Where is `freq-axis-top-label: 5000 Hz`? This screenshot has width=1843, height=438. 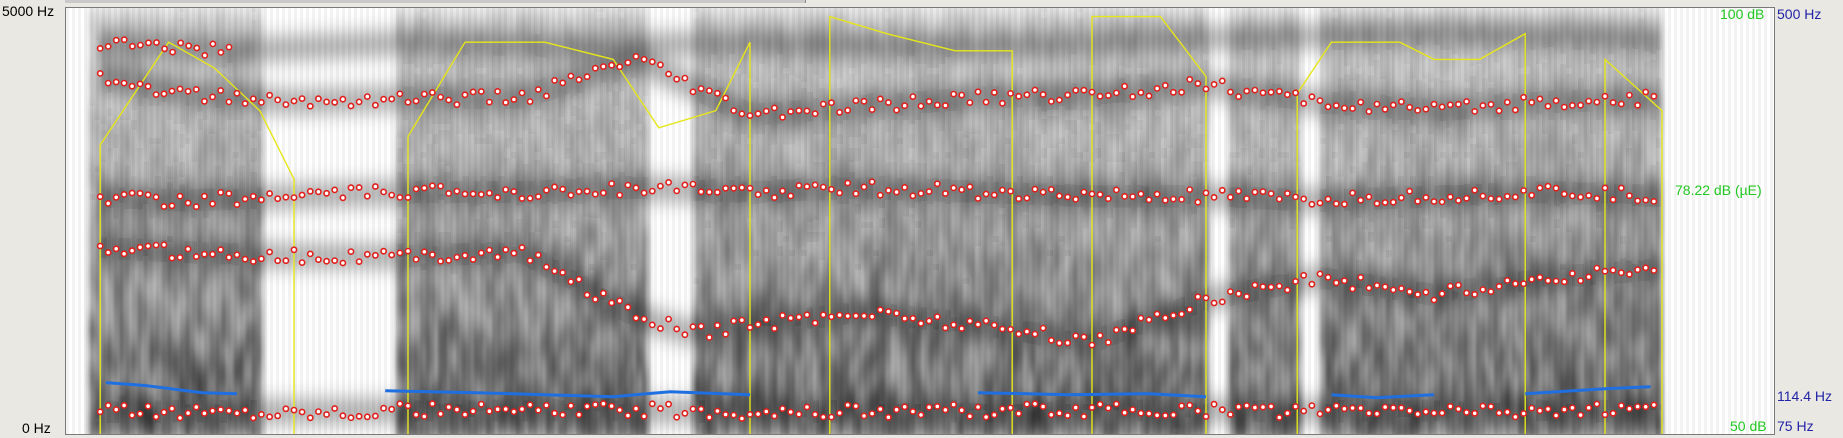
freq-axis-top-label: 5000 Hz is located at coordinates (28, 11).